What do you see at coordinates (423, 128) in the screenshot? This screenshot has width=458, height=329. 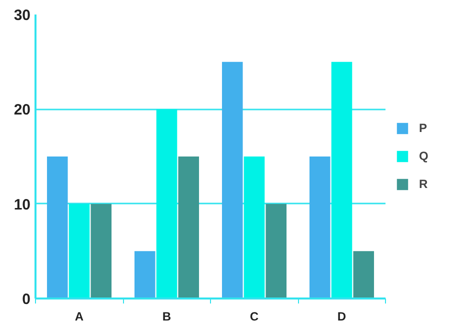 I see `legend-label: P` at bounding box center [423, 128].